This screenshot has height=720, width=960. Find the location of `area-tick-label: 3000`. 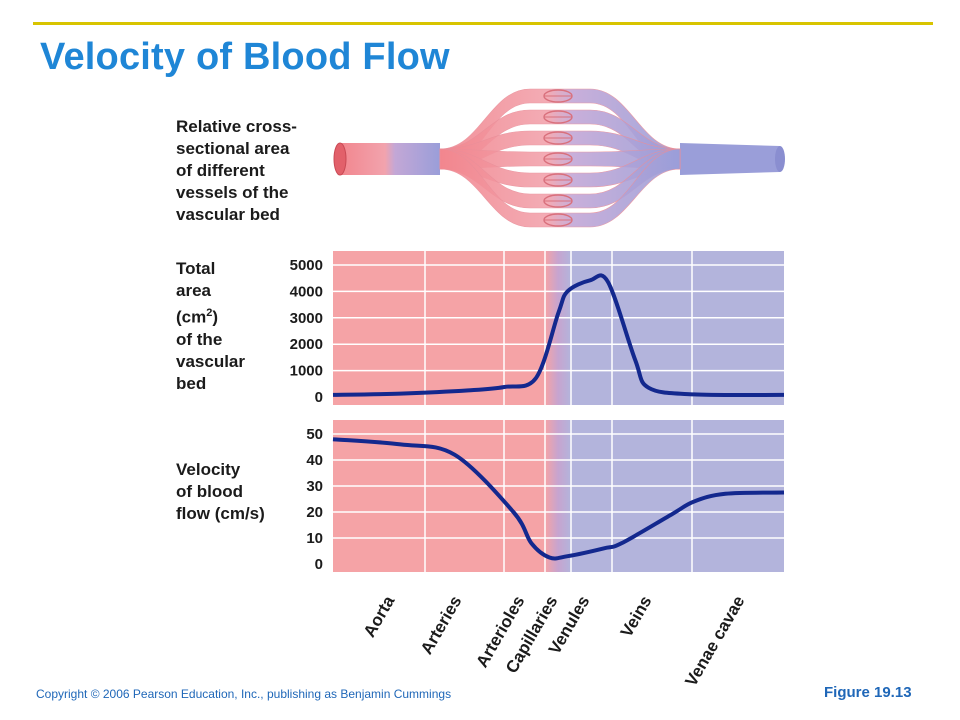

area-tick-label: 3000 is located at coordinates (306, 318).